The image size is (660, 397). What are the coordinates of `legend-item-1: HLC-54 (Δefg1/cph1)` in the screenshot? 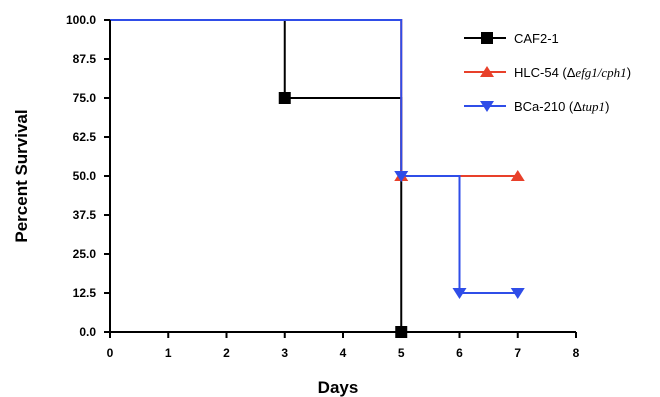 It's located at (547, 72).